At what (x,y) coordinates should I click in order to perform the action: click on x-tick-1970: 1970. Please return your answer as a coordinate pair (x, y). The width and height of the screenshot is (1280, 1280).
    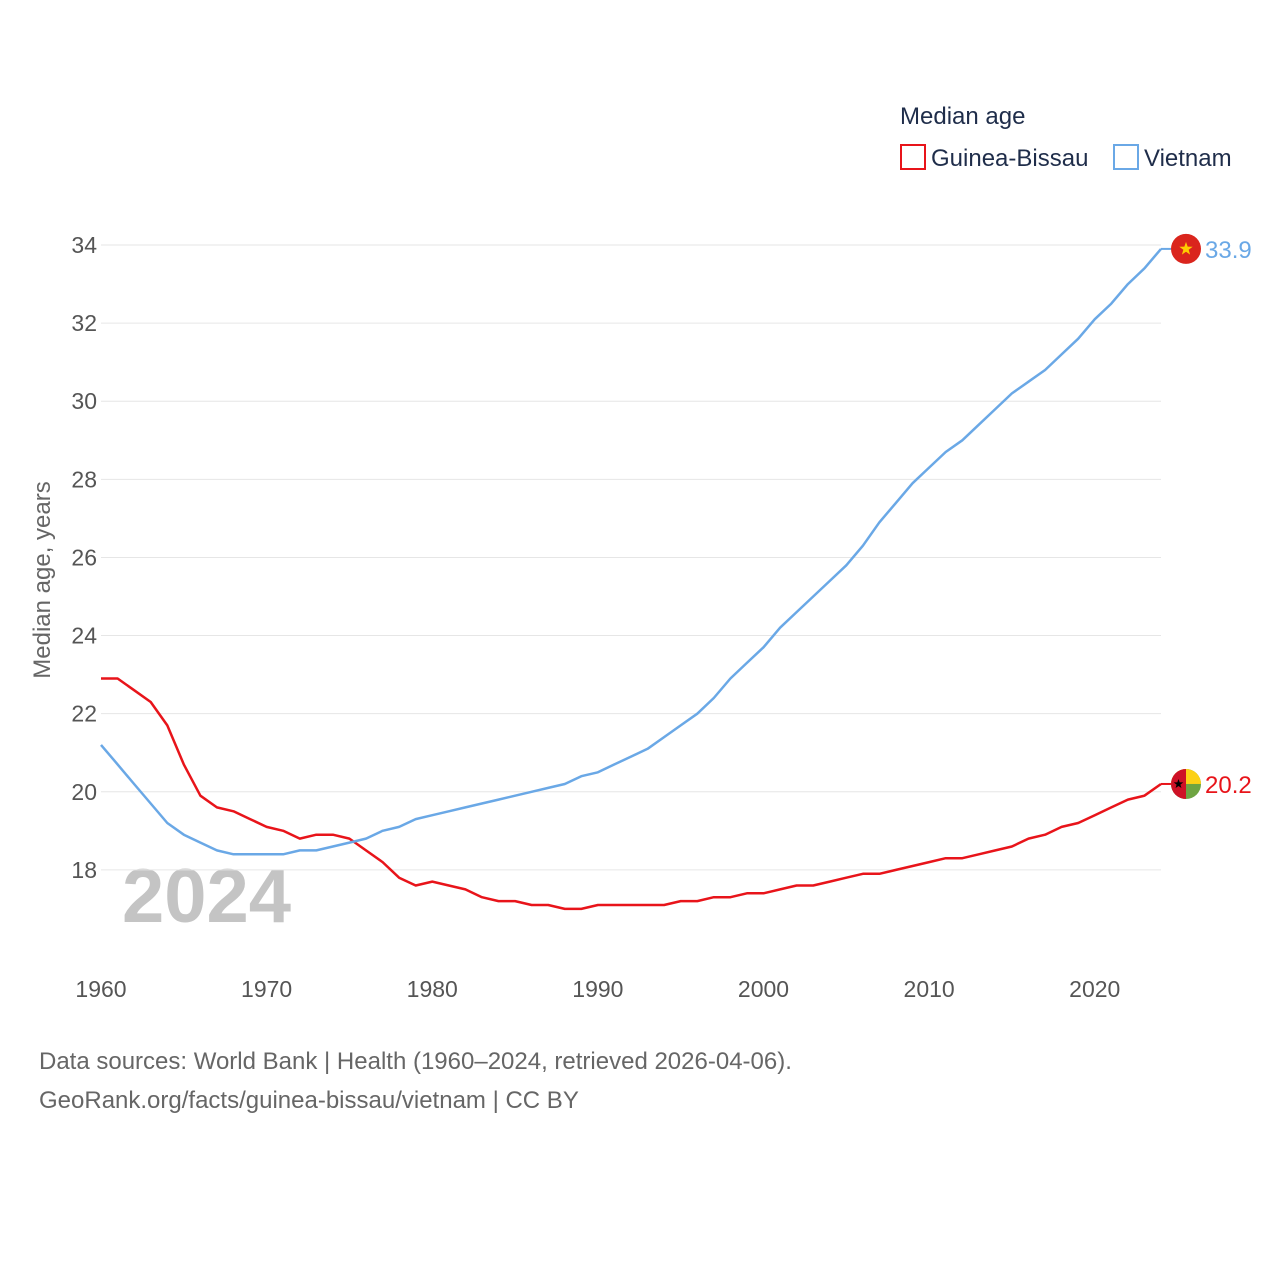
    Looking at the image, I should click on (266, 989).